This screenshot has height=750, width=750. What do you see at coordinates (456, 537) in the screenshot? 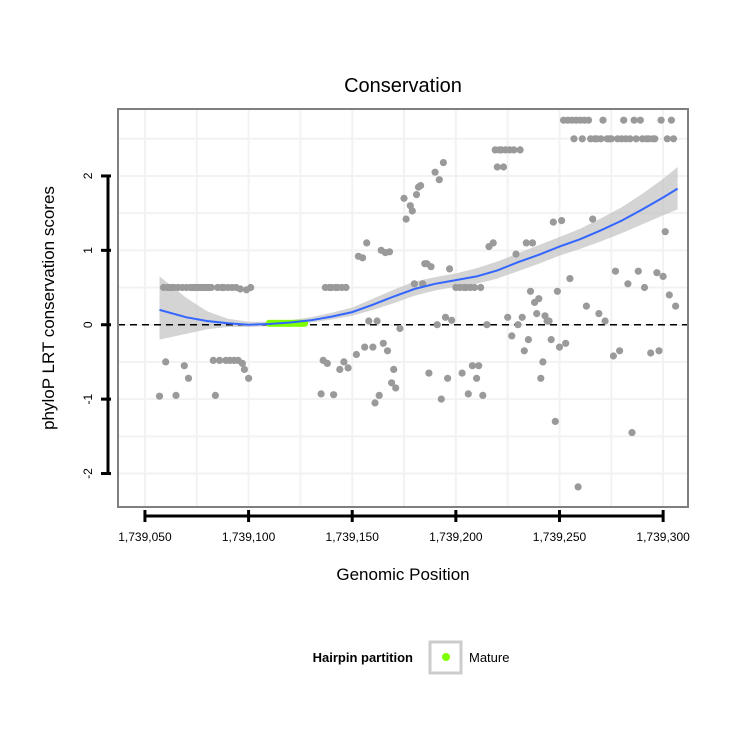
I see `x-tick-label: 1,739,200` at bounding box center [456, 537].